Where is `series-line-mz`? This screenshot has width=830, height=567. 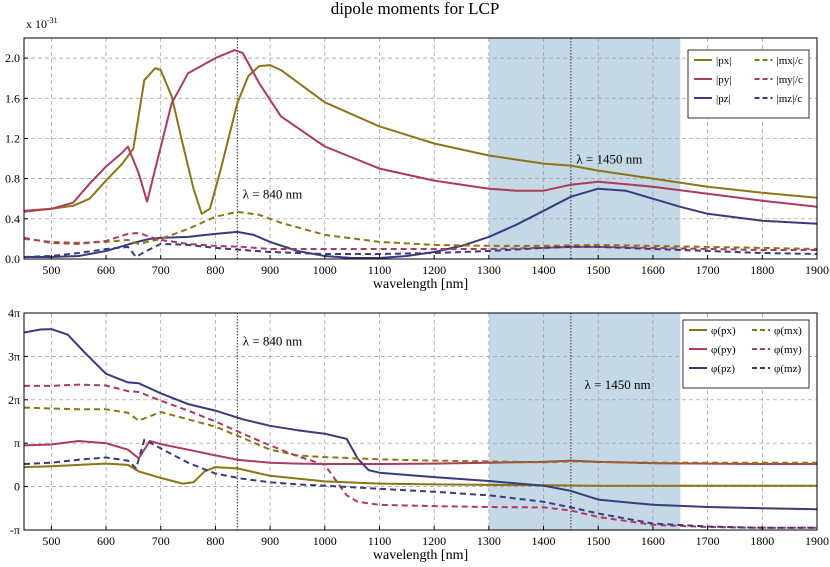 series-line-mz is located at coordinates (420, 250).